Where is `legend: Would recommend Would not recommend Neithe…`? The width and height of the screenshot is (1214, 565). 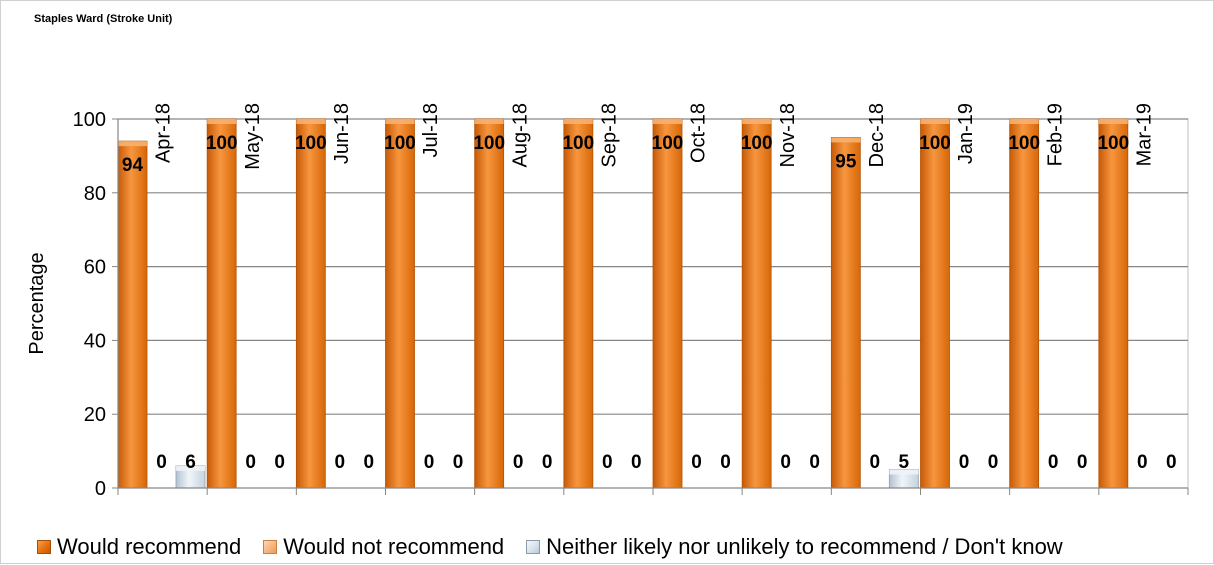 legend: Would recommend Would not recommend Neithe… is located at coordinates (550, 547).